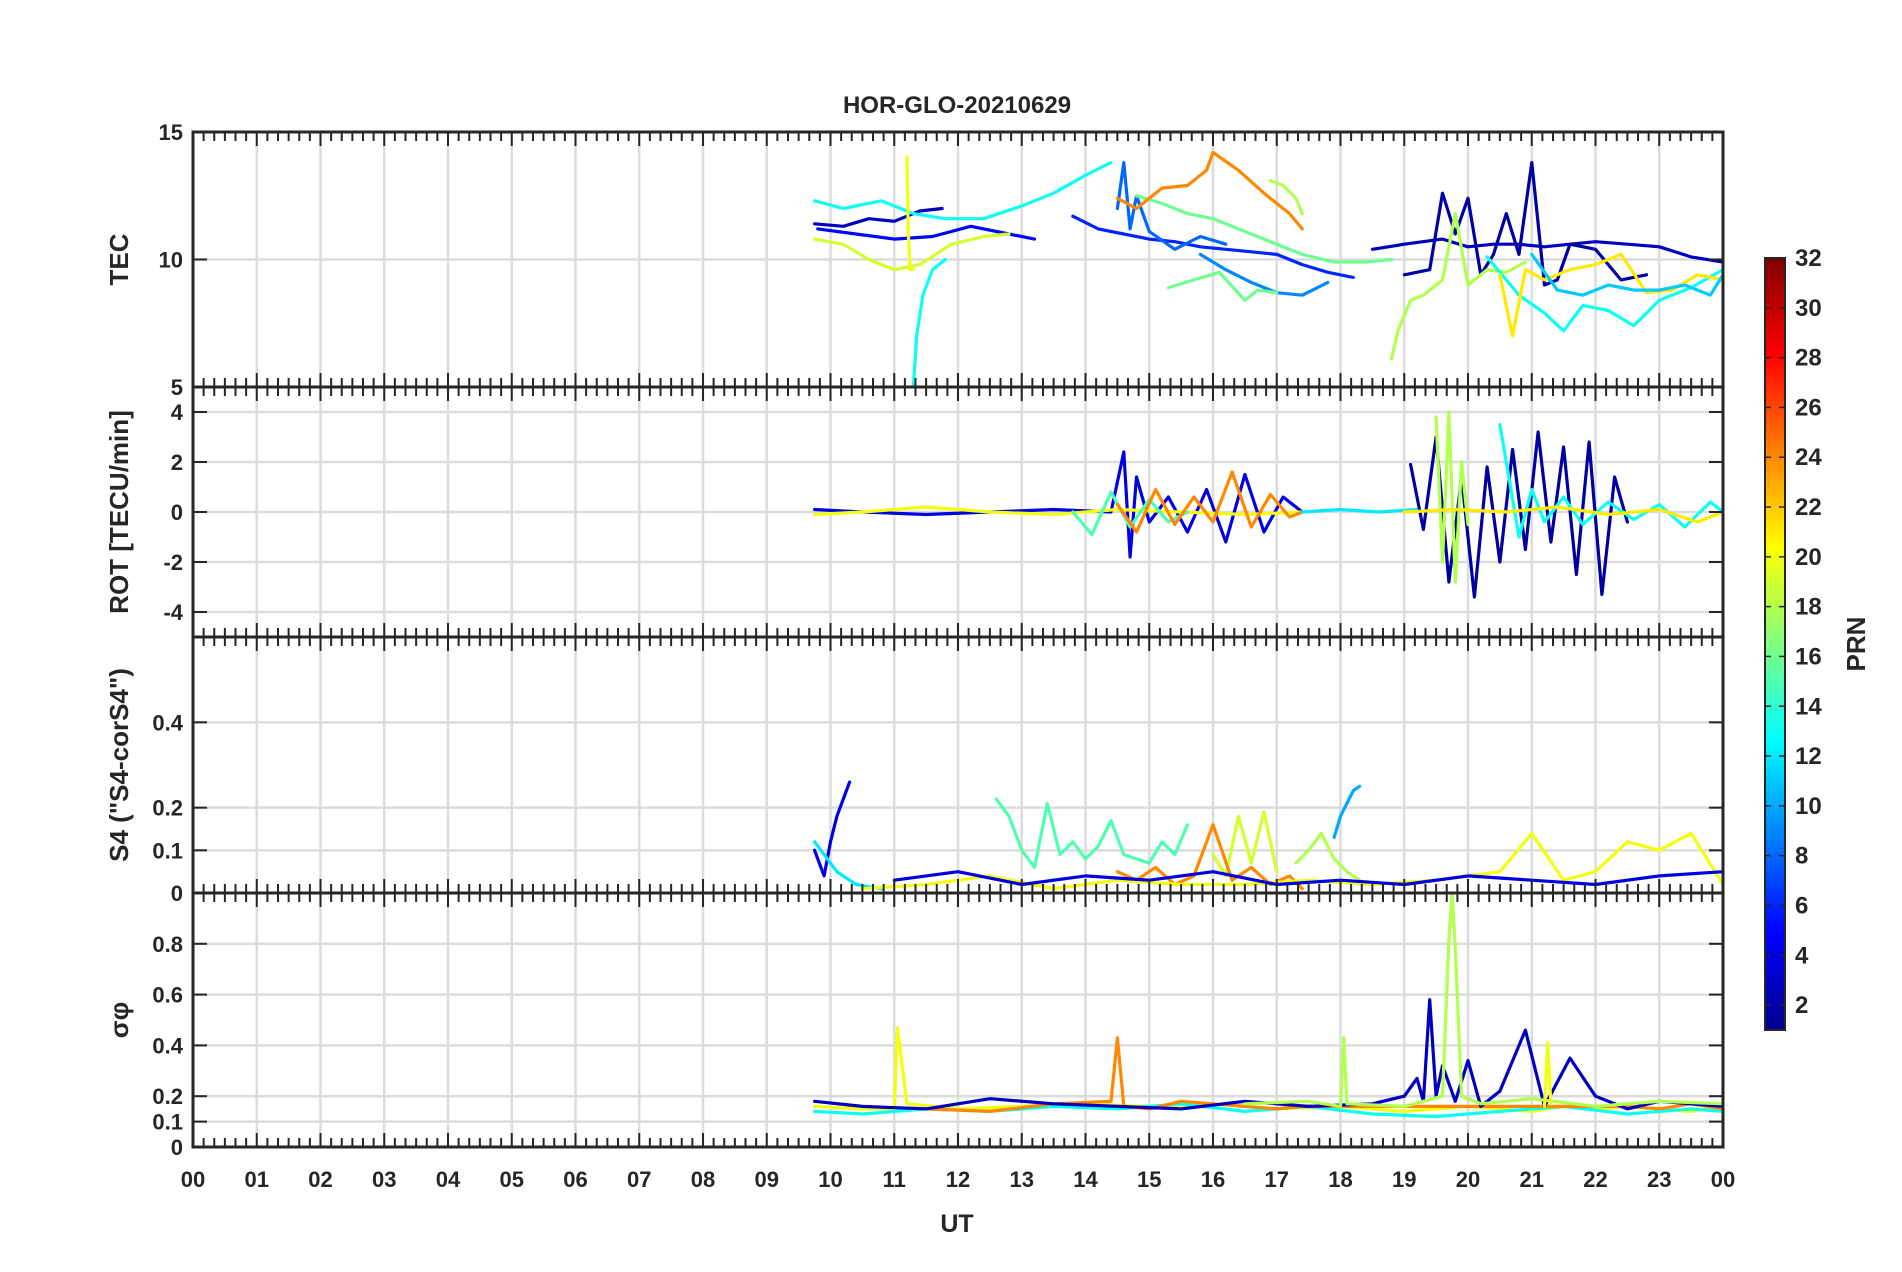 The height and width of the screenshot is (1272, 1902). What do you see at coordinates (1802, 955) in the screenshot?
I see `colorbar-tick-label: 4` at bounding box center [1802, 955].